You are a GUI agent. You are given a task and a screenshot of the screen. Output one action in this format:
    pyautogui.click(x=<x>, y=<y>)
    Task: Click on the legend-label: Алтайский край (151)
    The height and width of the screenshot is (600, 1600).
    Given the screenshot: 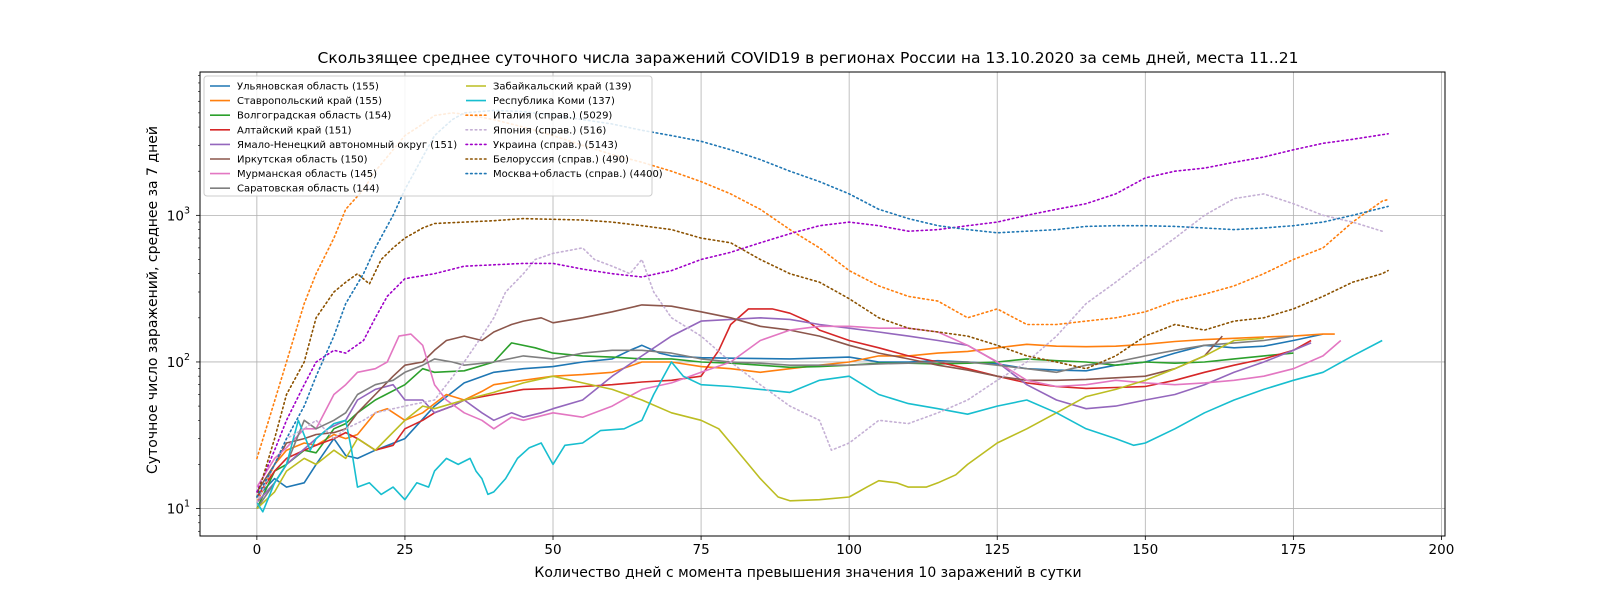 What is the action you would take?
    pyautogui.click(x=294, y=130)
    